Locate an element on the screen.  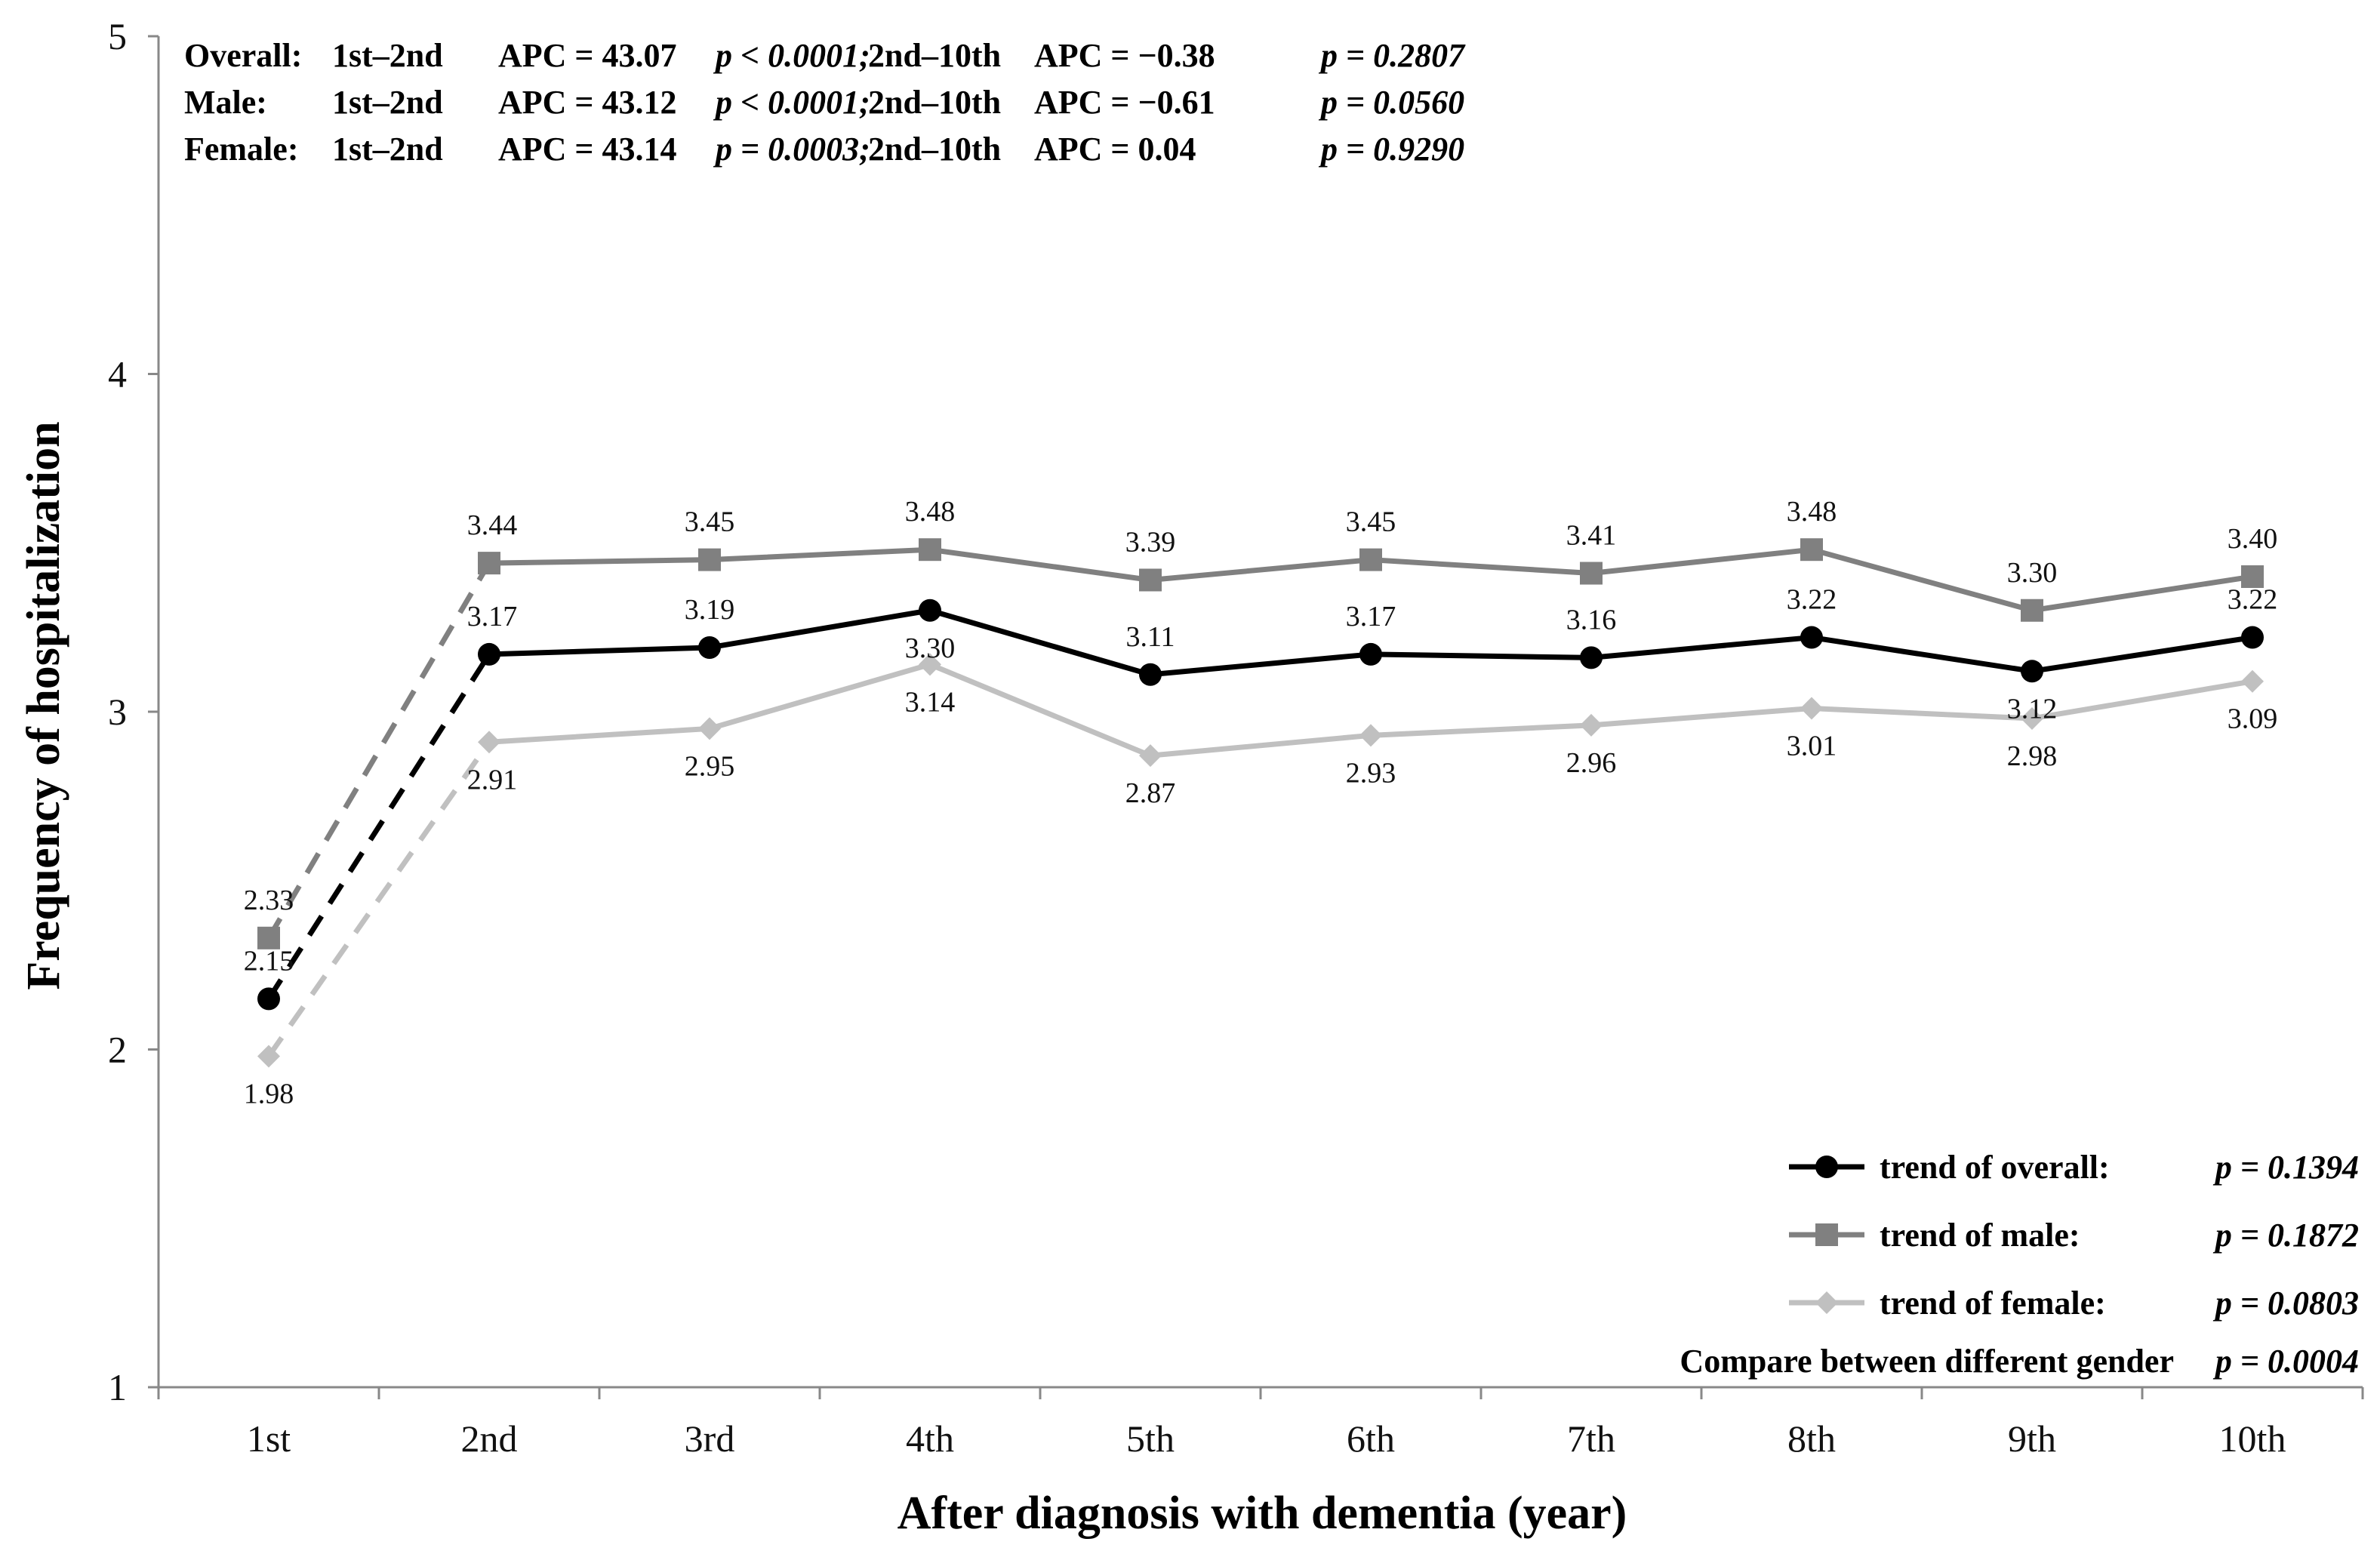
annotation-group-label: Male: is located at coordinates (225, 103).